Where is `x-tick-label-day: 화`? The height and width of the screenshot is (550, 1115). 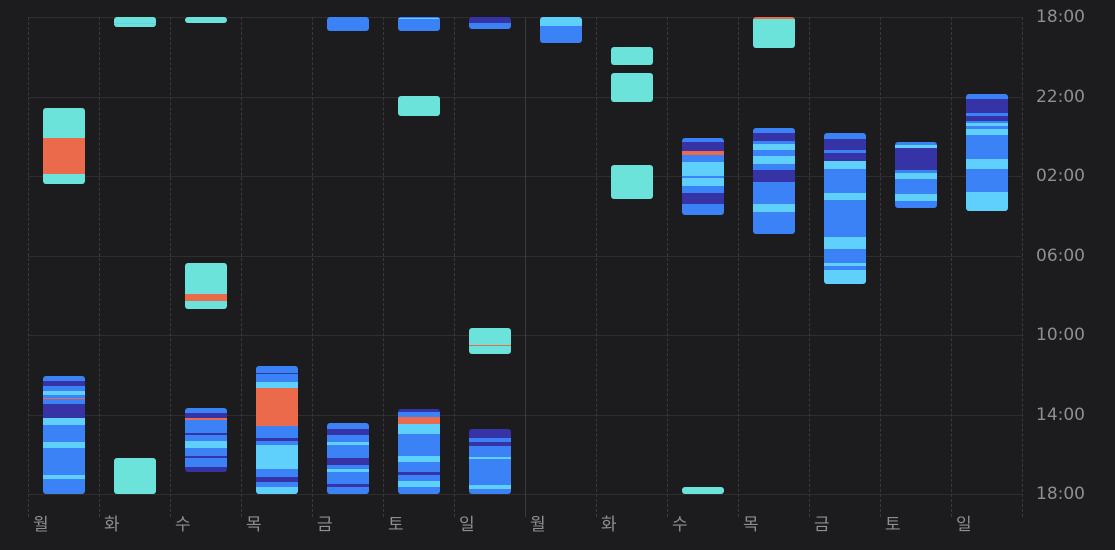
x-tick-label-day: 화 is located at coordinates (609, 525).